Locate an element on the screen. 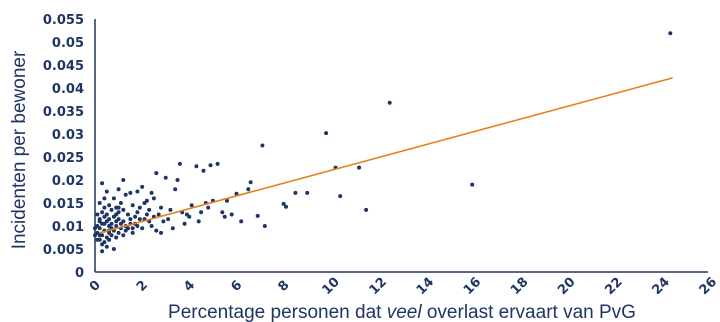 This screenshot has height=322, width=720. y-tick-label: 0.035 is located at coordinates (63, 112).